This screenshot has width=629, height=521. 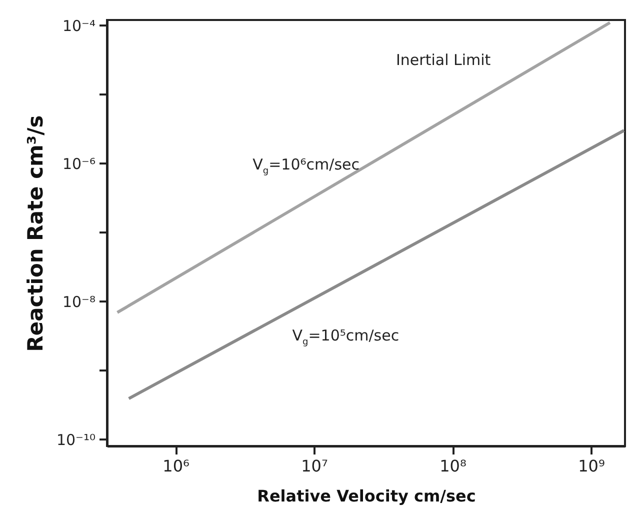 I want to click on series-label: V$_{g}$=10⁵cm/sec, so click(x=346, y=337).